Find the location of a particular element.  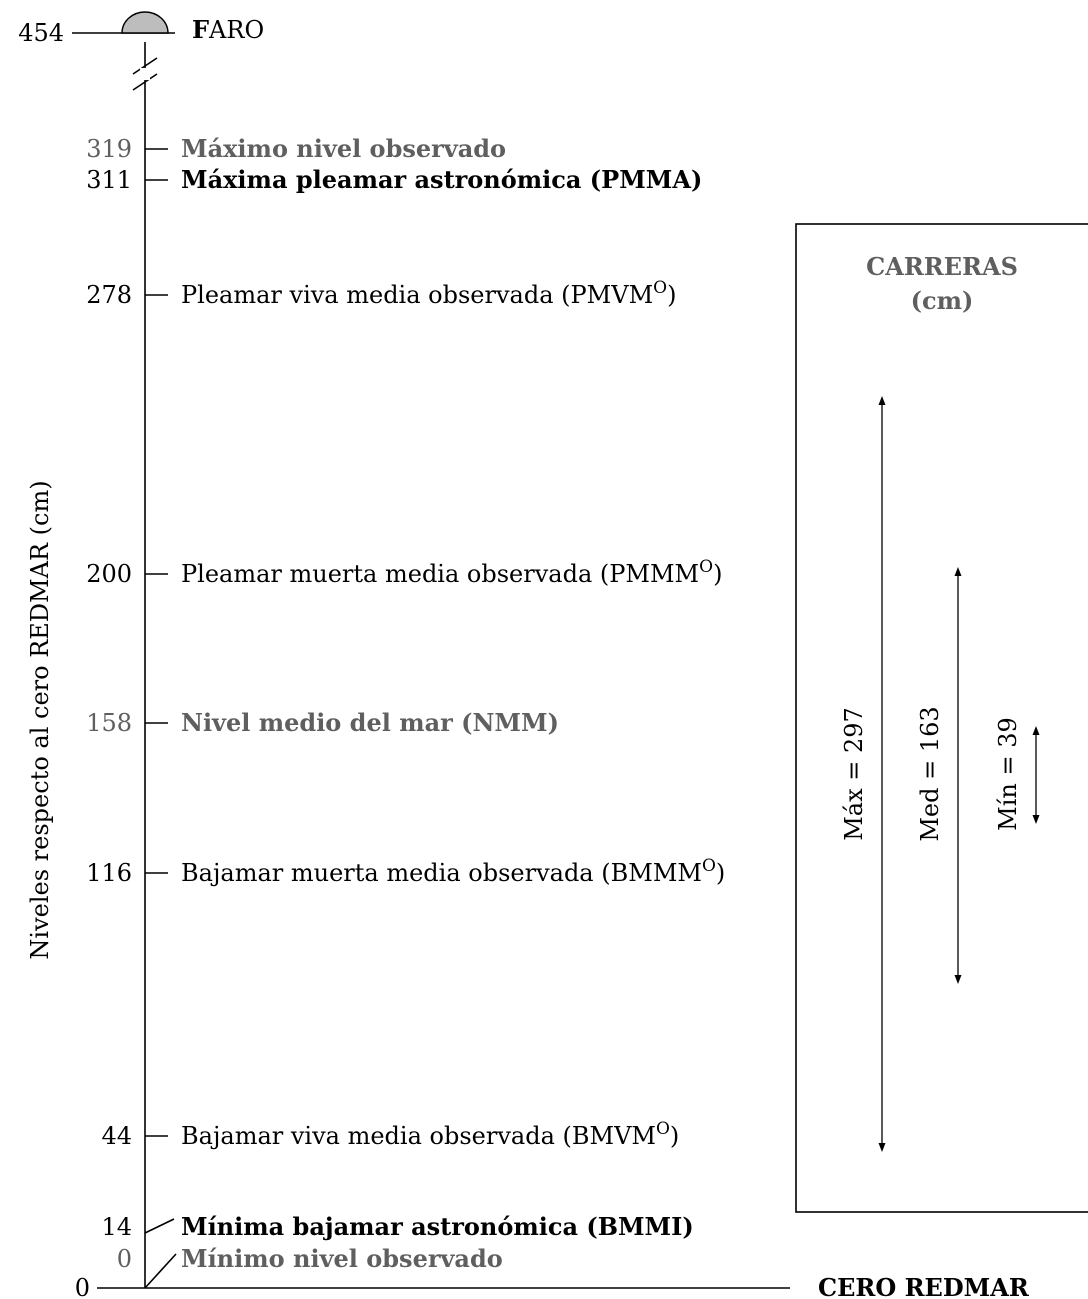

level-label: Mínimo nivel observado is located at coordinates (342, 1258).